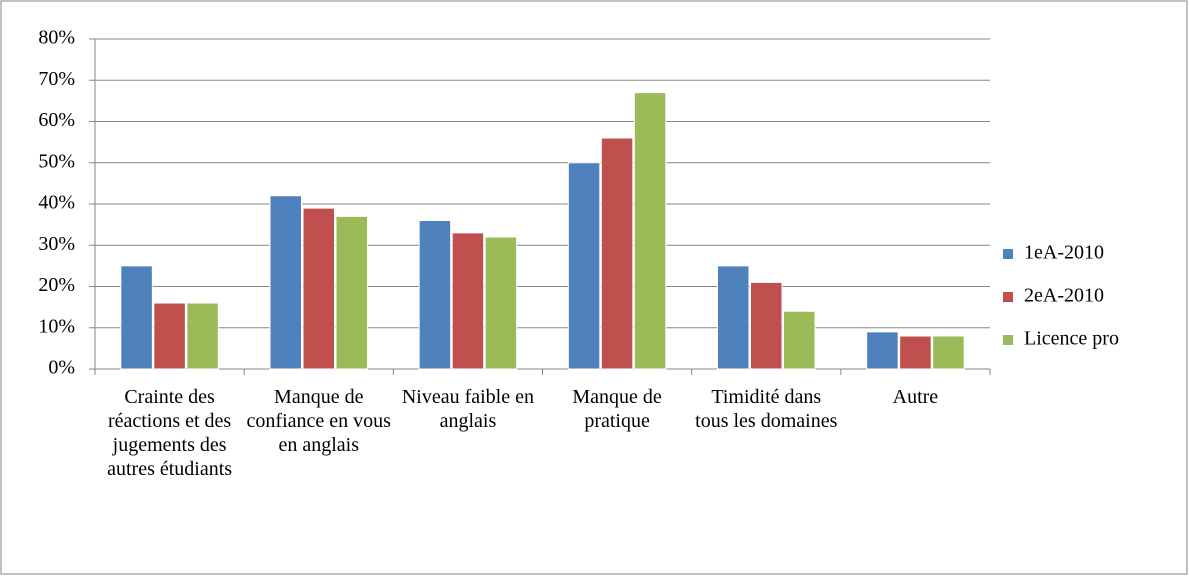  What do you see at coordinates (1064, 253) in the screenshot?
I see `legend-label: 1eA-2010` at bounding box center [1064, 253].